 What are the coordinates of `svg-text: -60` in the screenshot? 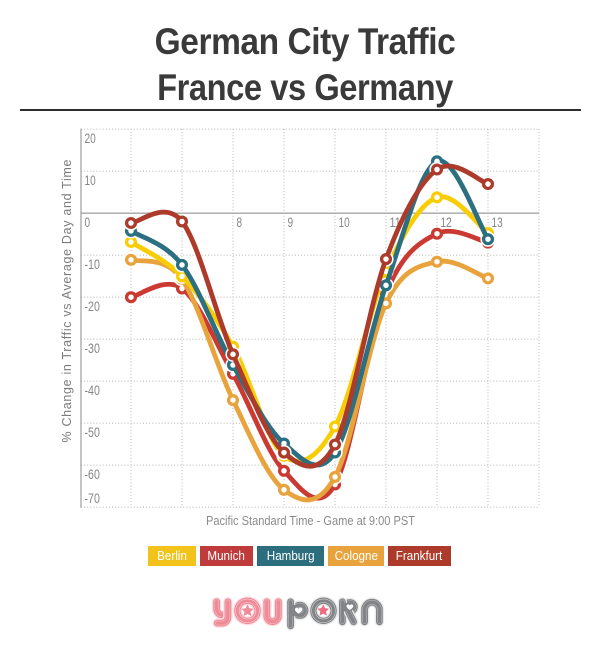 It's located at (92, 474).